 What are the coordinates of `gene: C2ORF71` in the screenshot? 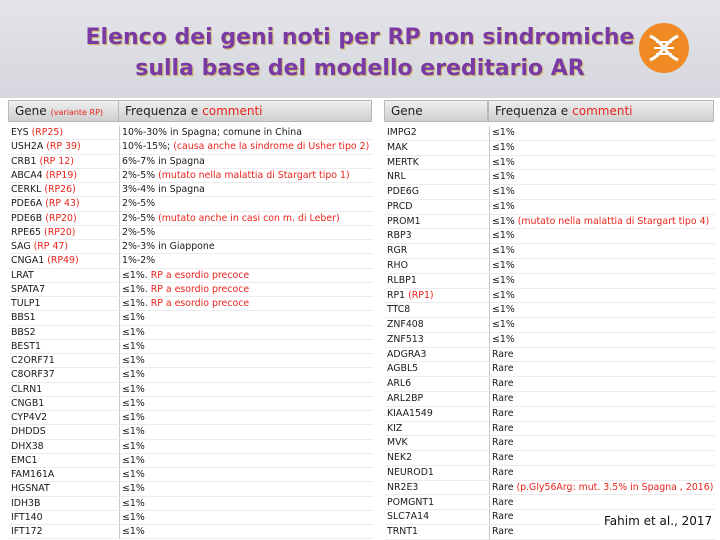 It's located at (33, 360).